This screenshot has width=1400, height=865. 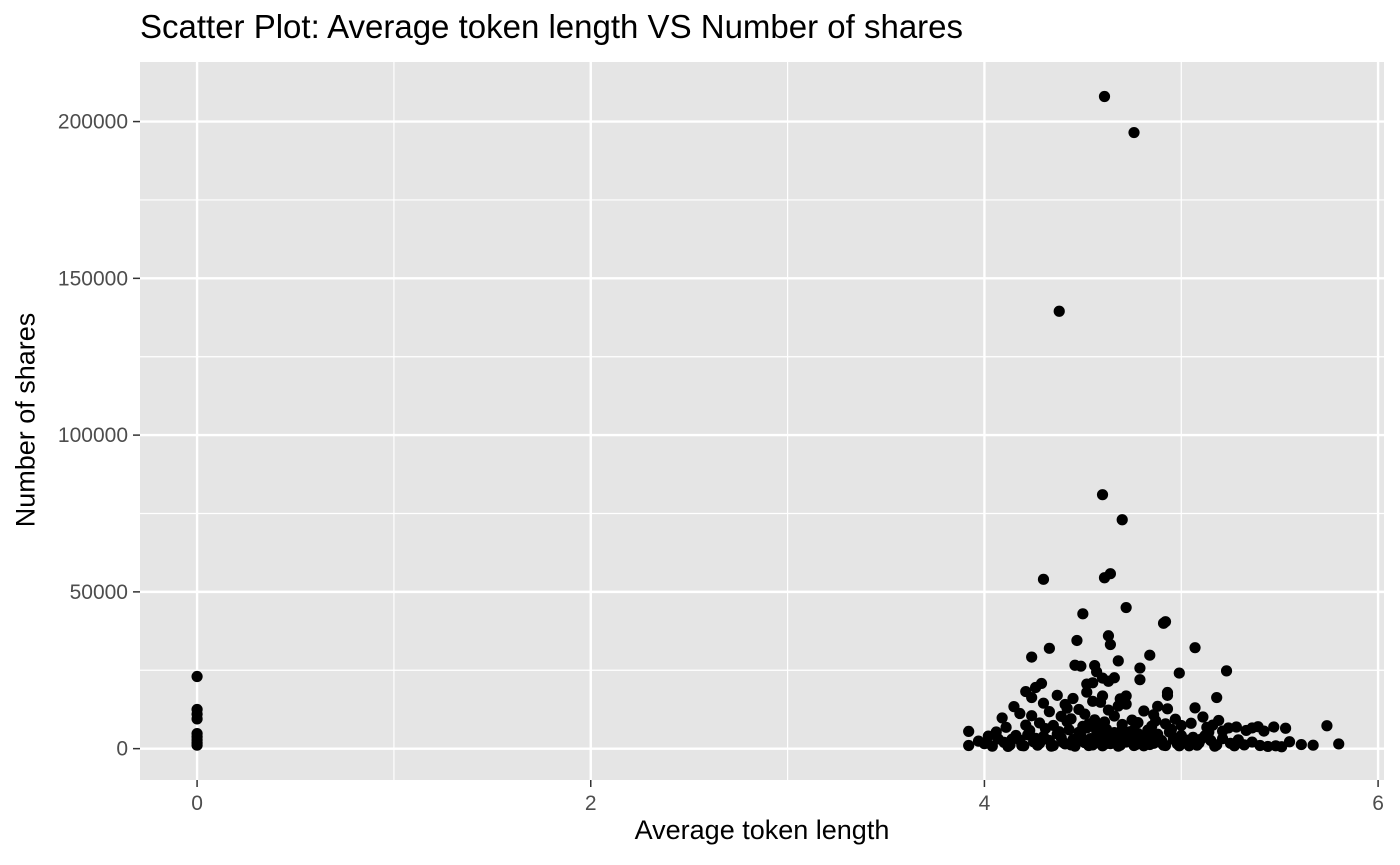 I want to click on x-tick-label: 2, so click(x=591, y=803).